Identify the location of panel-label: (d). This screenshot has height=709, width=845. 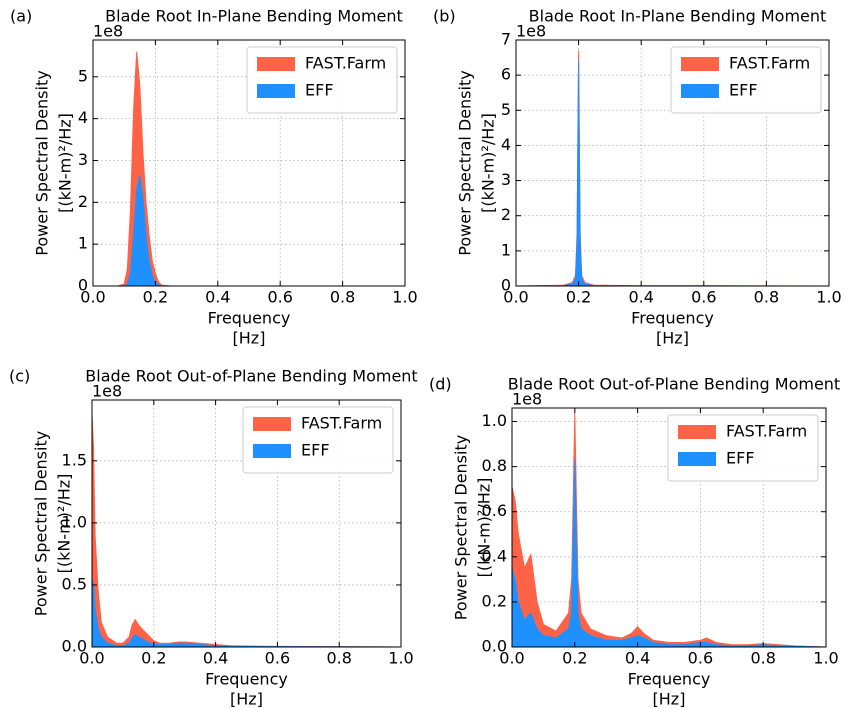
(440, 384).